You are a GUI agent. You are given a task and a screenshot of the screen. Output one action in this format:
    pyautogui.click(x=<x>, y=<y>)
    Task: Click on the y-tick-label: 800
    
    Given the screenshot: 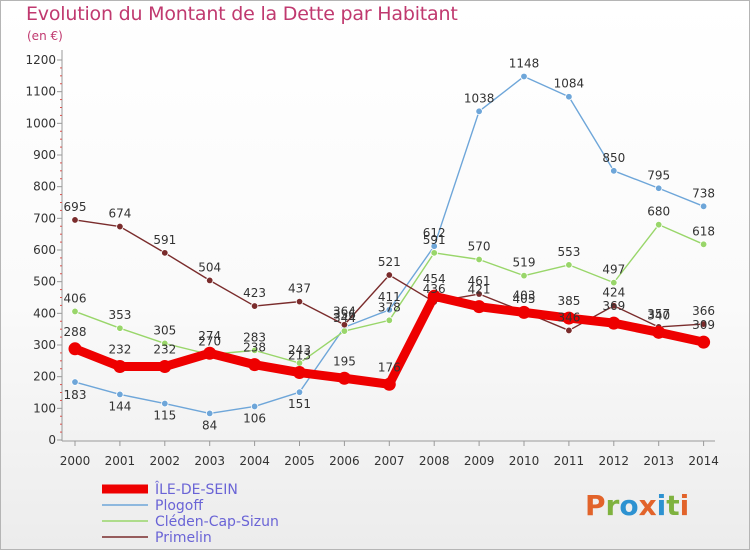 What is the action you would take?
    pyautogui.click(x=44, y=187)
    